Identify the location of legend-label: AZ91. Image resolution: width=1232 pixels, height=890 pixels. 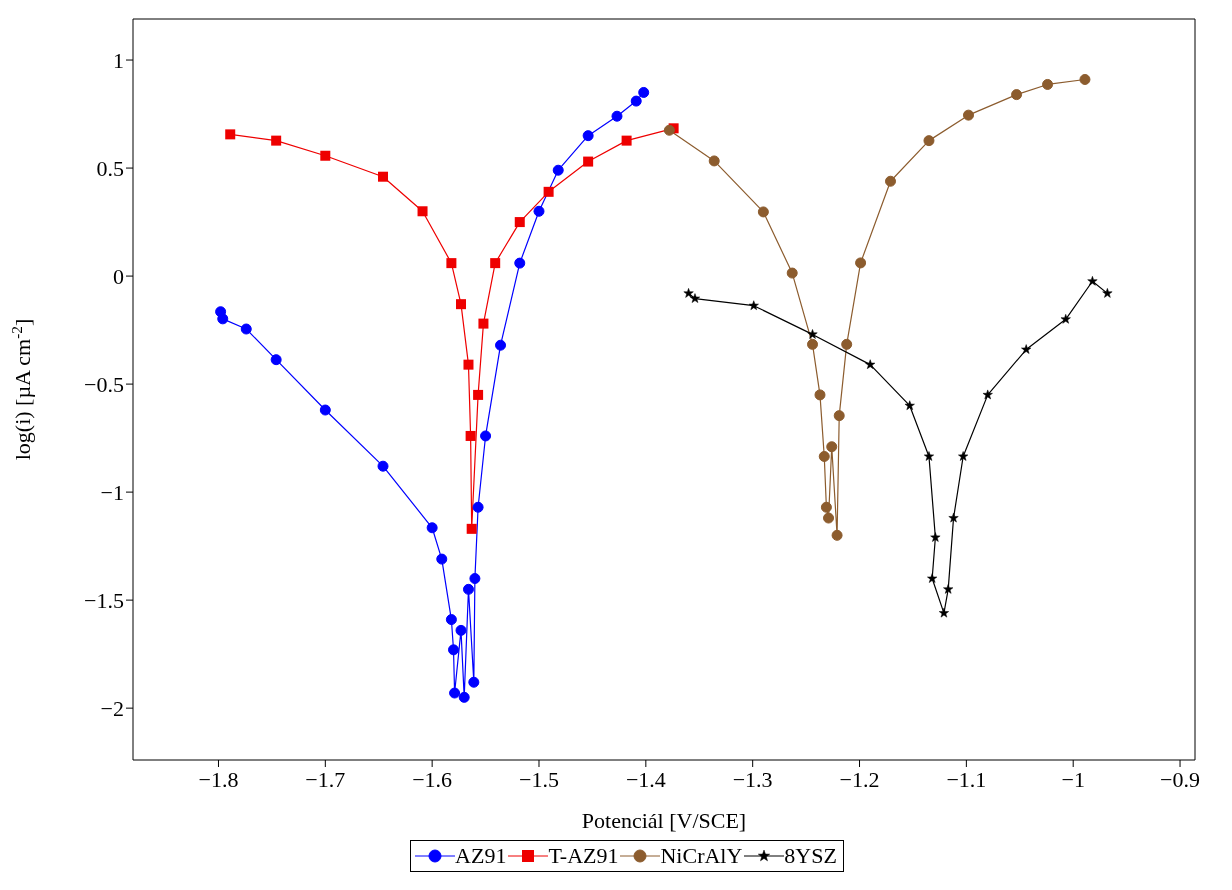
(481, 856).